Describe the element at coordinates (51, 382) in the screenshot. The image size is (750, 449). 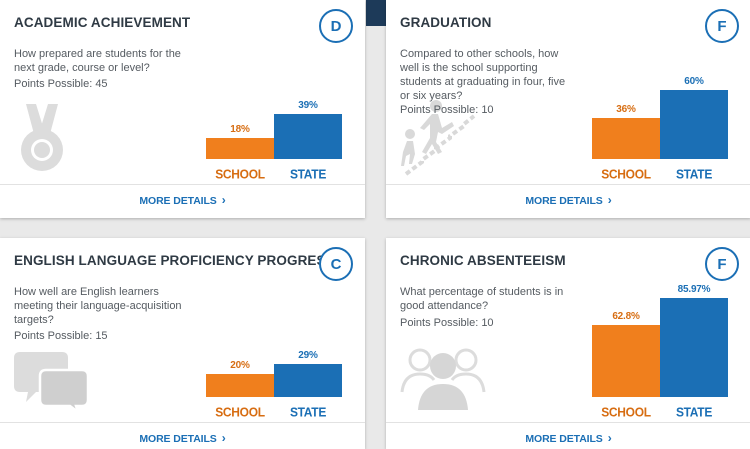
I see `speech-bubbles-icon` at that location.